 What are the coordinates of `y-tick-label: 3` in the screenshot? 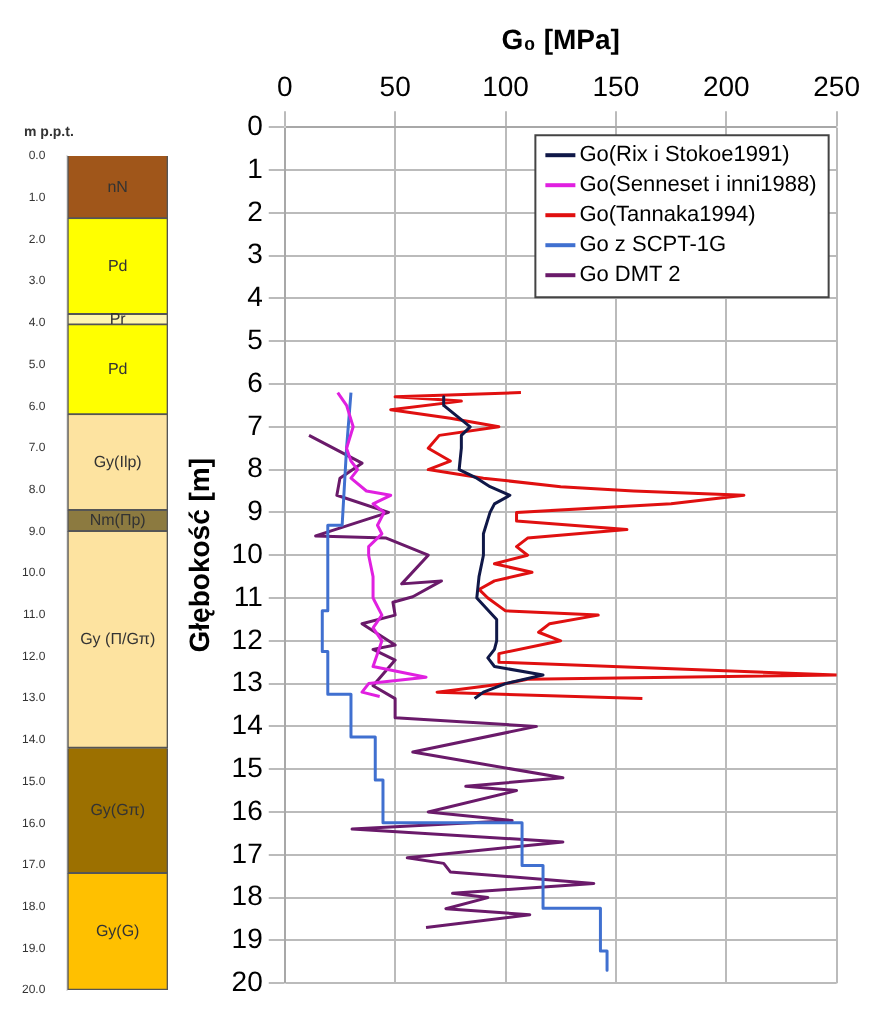 It's located at (255, 253).